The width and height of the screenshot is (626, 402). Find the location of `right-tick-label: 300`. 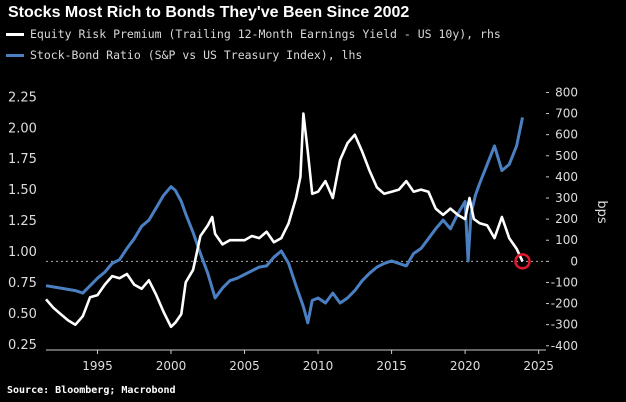

right-tick-label: 300 is located at coordinates (566, 198).